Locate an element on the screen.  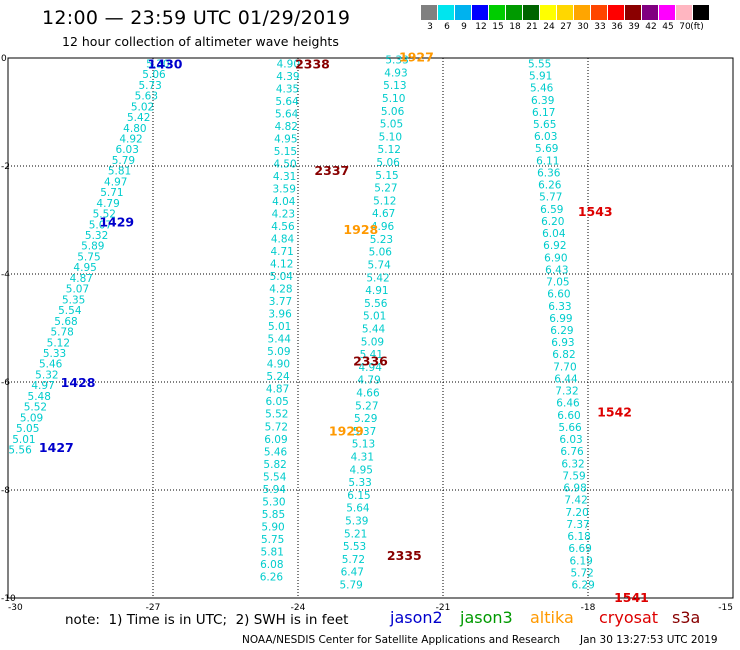
time-label-cryosat: 1543 is located at coordinates (595, 211).